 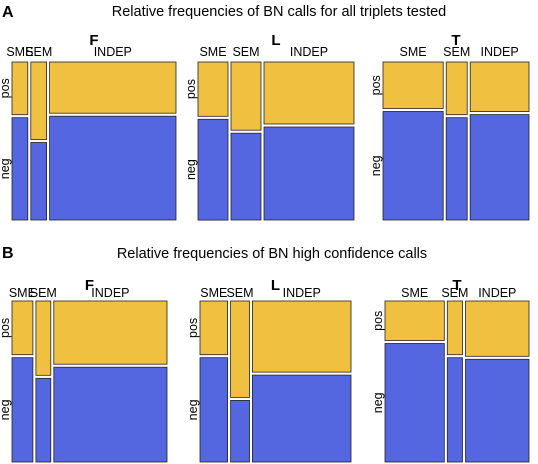 I want to click on mosaic-panel-b-l: L SME SEM INDEP pos neg, so click(x=269, y=370).